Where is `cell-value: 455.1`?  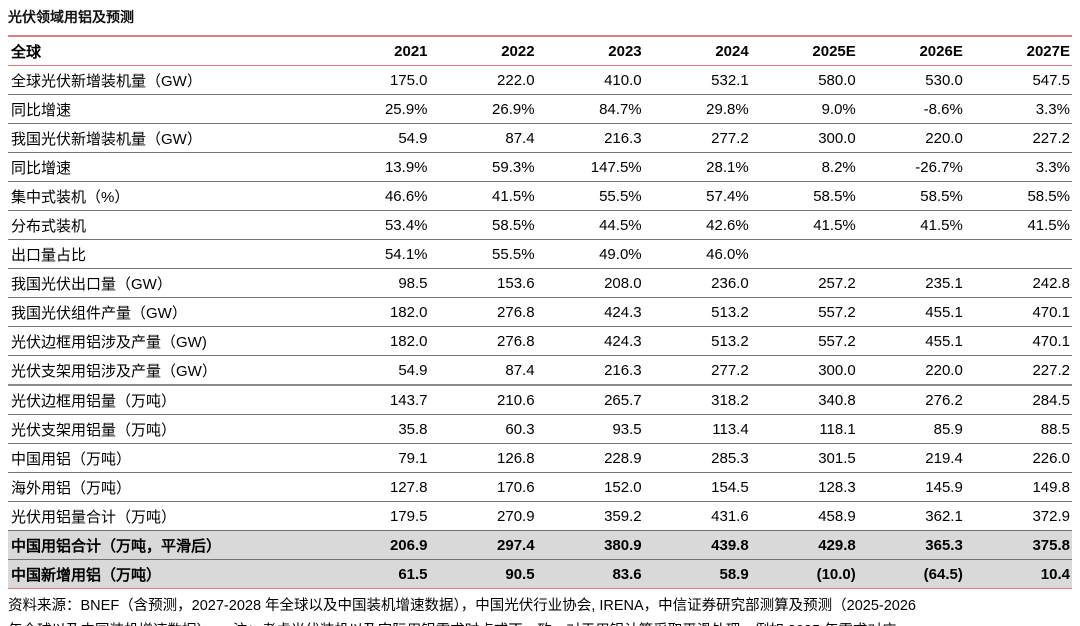
cell-value: 455.1 is located at coordinates (944, 312).